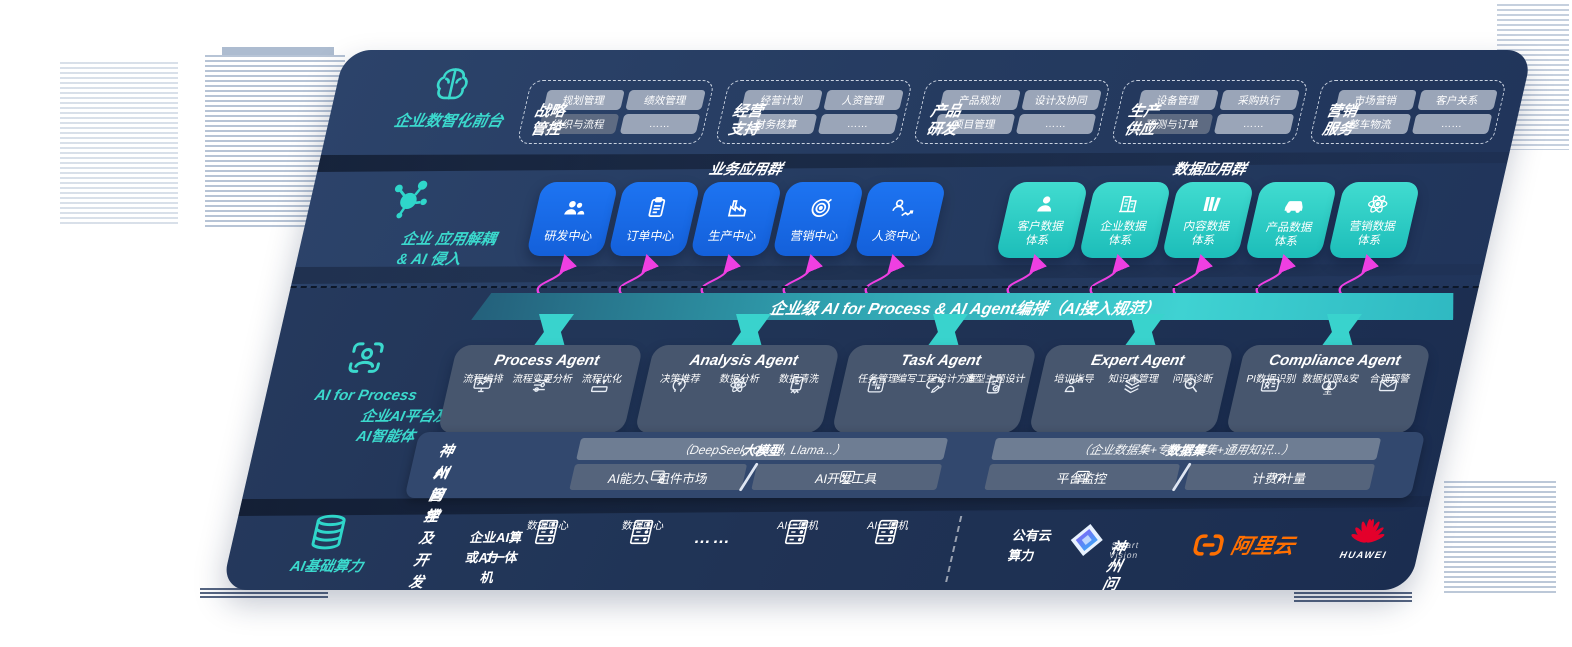 The image size is (1572, 647). I want to click on magnifier-icon, so click(1191, 385).